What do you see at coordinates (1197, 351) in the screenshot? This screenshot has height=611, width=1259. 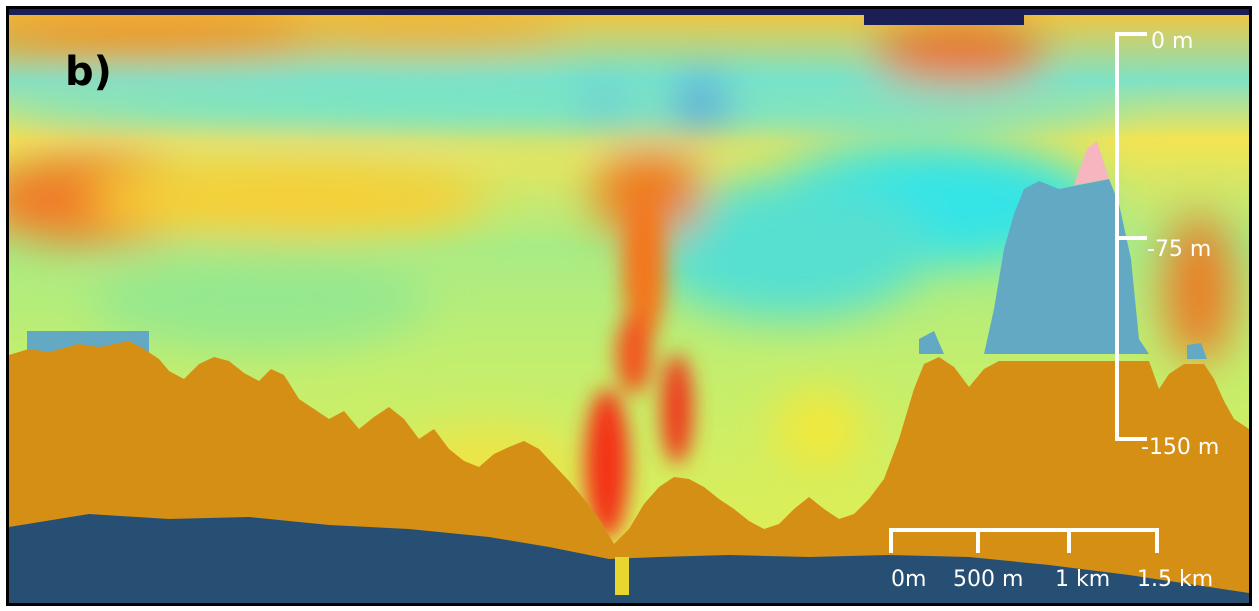 I see `blue-gray-block-tiny` at bounding box center [1197, 351].